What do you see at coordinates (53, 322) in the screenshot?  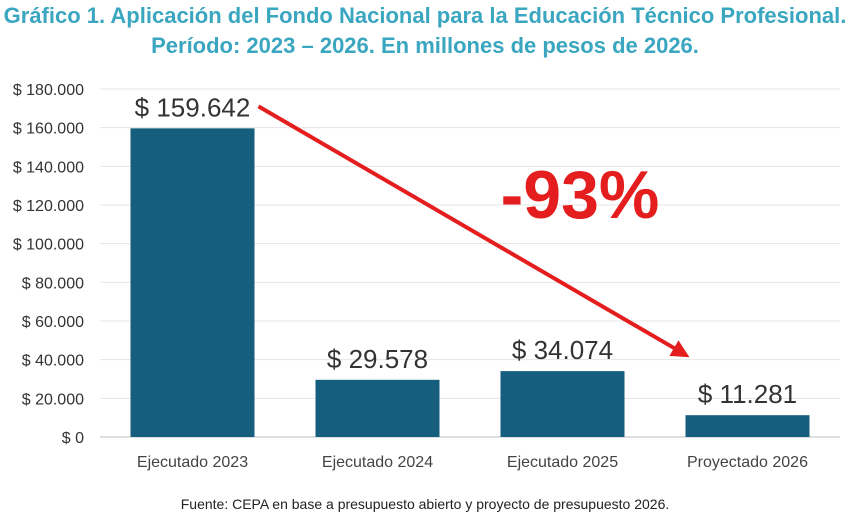 I see `y-tick-label: $ 60.000` at bounding box center [53, 322].